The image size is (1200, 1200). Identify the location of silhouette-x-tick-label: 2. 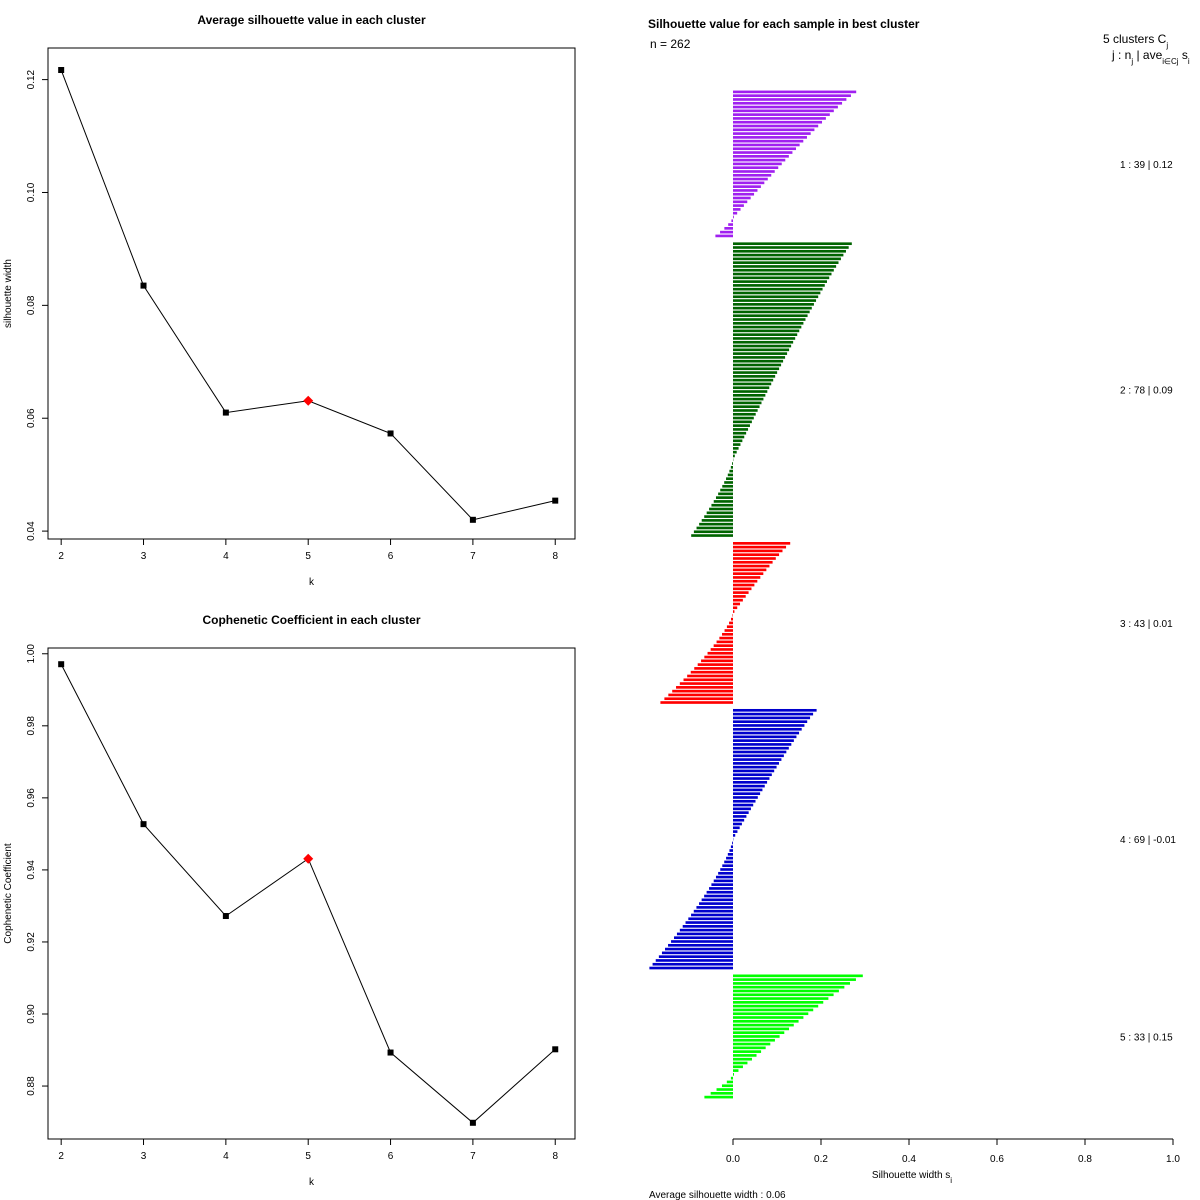
(61, 556).